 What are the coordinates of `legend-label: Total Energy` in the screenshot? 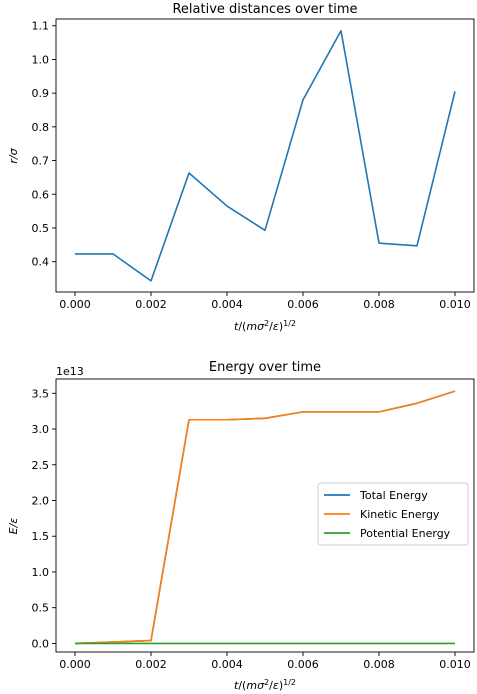 It's located at (393, 495).